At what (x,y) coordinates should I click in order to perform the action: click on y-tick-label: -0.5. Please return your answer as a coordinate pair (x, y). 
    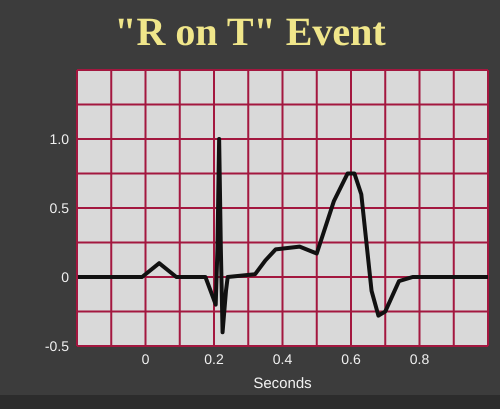
    Looking at the image, I should click on (57, 346).